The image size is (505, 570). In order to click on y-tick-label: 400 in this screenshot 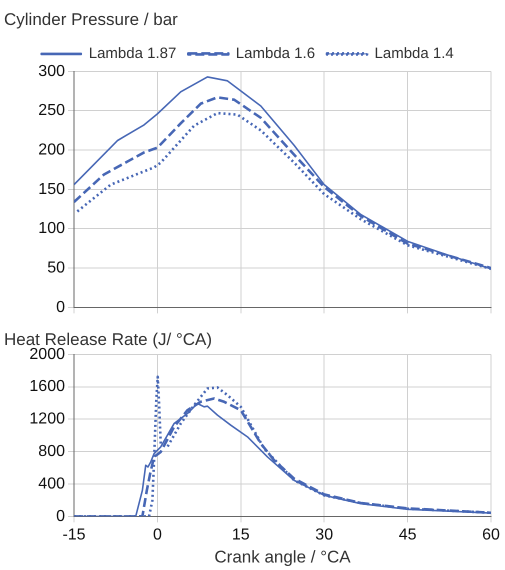, I will do `click(52, 483)`.